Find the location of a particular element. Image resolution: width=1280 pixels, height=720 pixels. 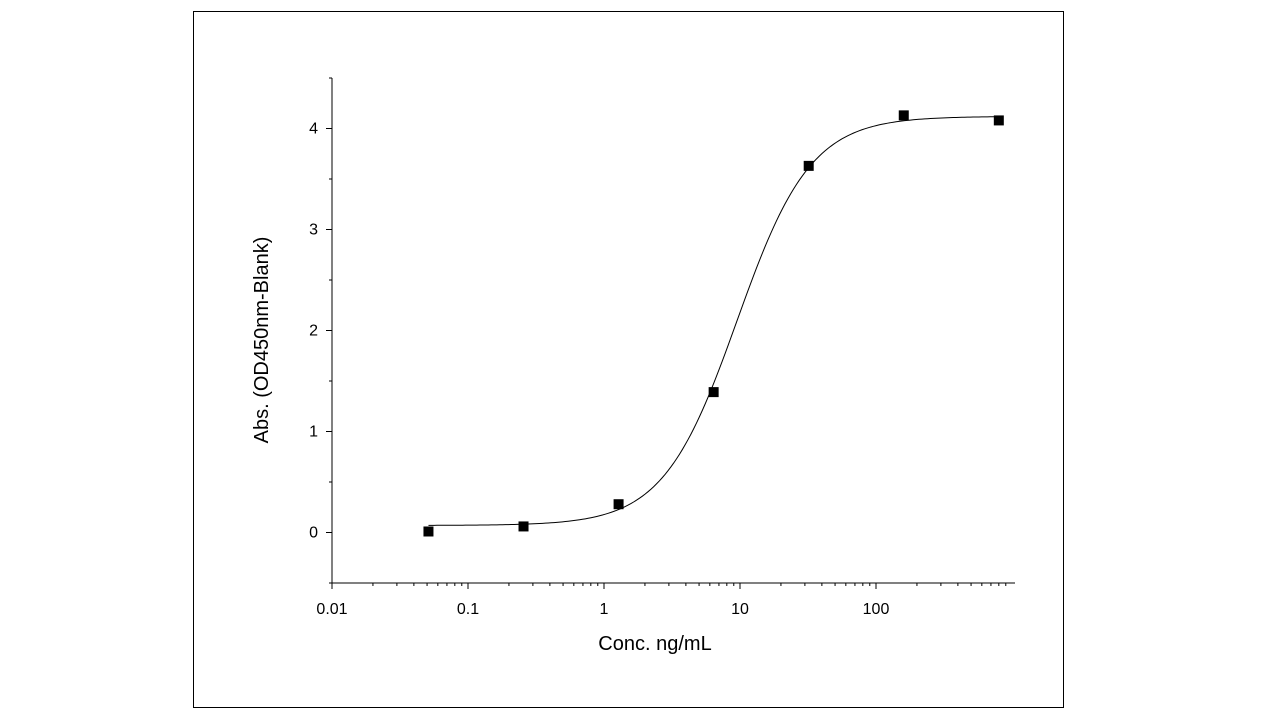

y-tick-label: 0 is located at coordinates (313, 533).